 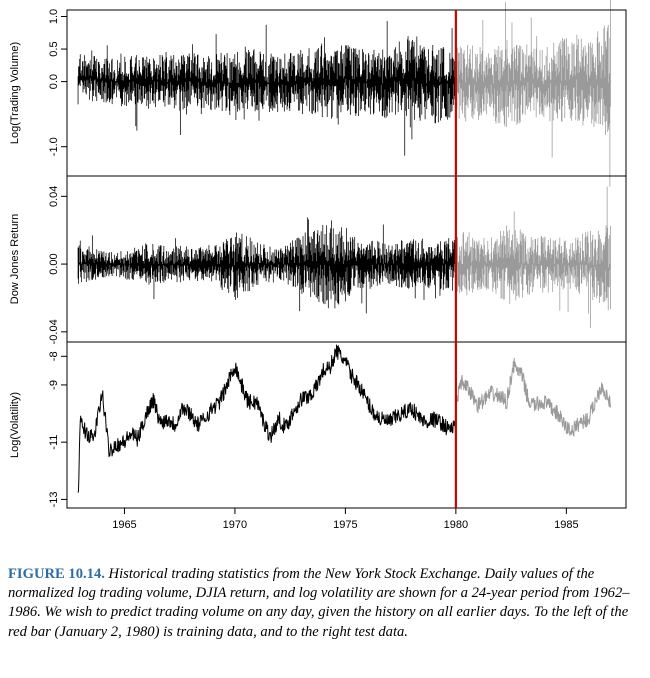 What do you see at coordinates (54, 442) in the screenshot?
I see `y-tick-label-3-1: -11` at bounding box center [54, 442].